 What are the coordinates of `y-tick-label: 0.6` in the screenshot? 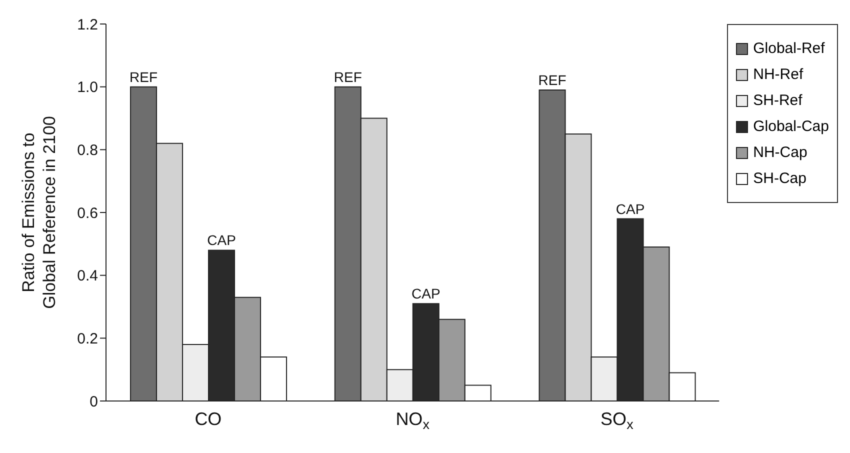 It's located at (87, 213).